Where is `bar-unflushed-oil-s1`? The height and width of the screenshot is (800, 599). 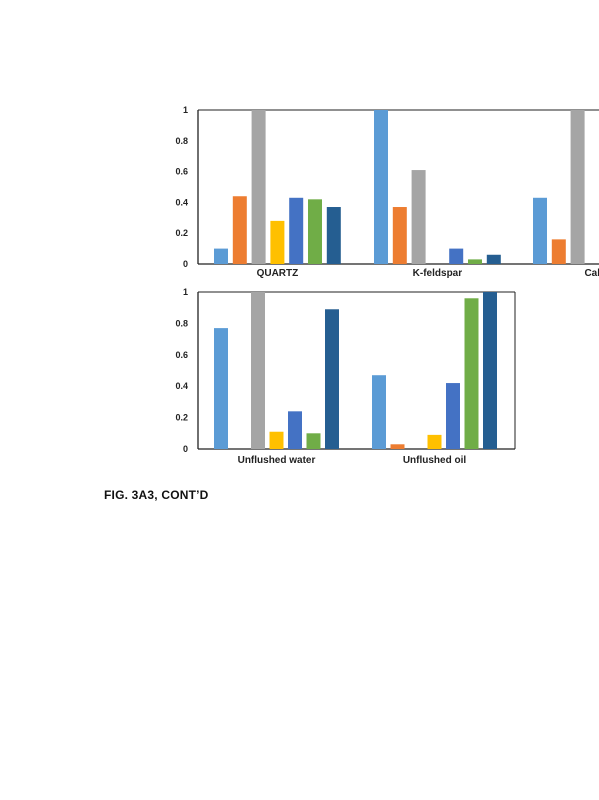
bar-unflushed-oil-s1 is located at coordinates (379, 412).